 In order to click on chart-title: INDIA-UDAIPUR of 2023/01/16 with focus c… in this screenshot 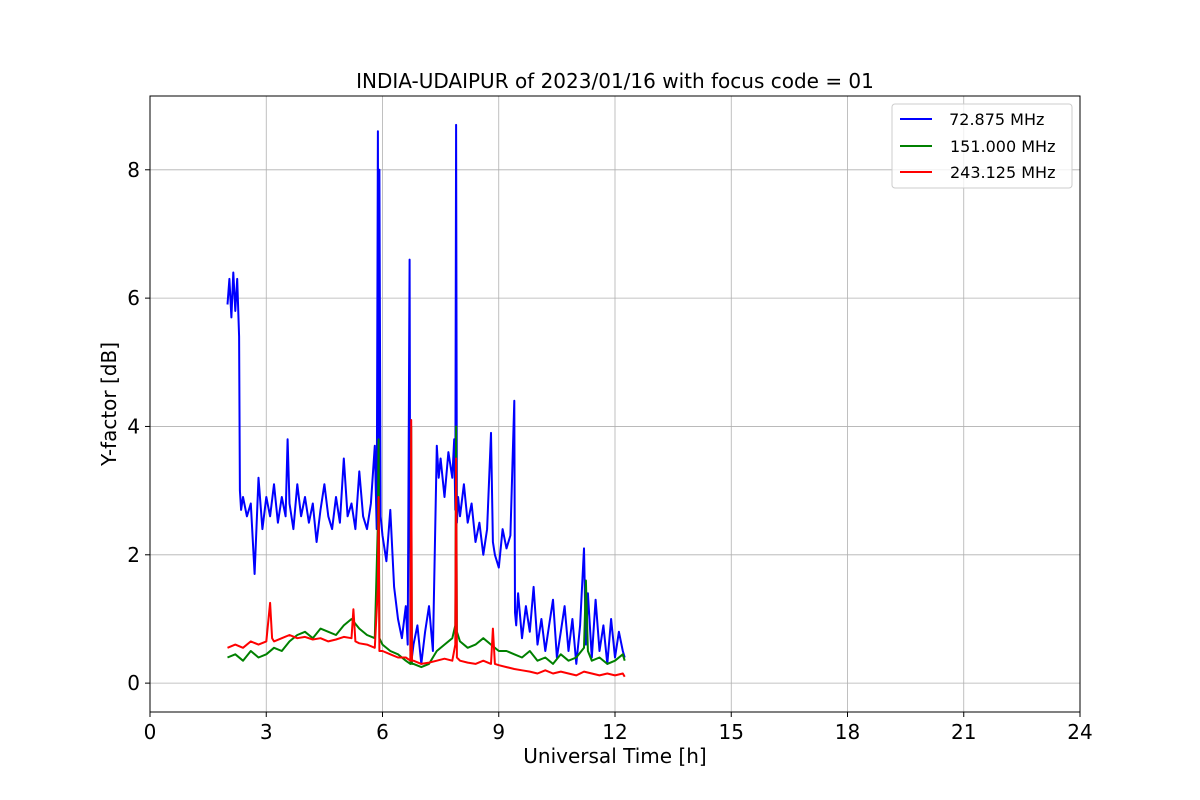, I will do `click(615, 81)`.